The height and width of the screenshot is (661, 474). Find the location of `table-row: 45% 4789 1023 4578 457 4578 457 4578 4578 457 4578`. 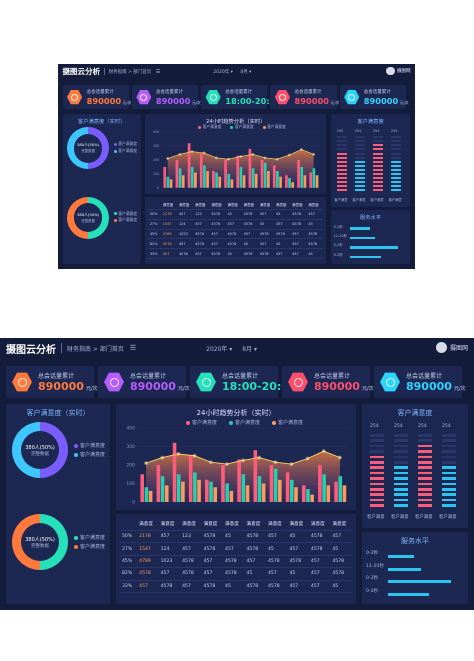

table-row: 45% 4789 1023 4578 457 4578 457 4578 4578 457 4578 is located at coordinates (236, 234).